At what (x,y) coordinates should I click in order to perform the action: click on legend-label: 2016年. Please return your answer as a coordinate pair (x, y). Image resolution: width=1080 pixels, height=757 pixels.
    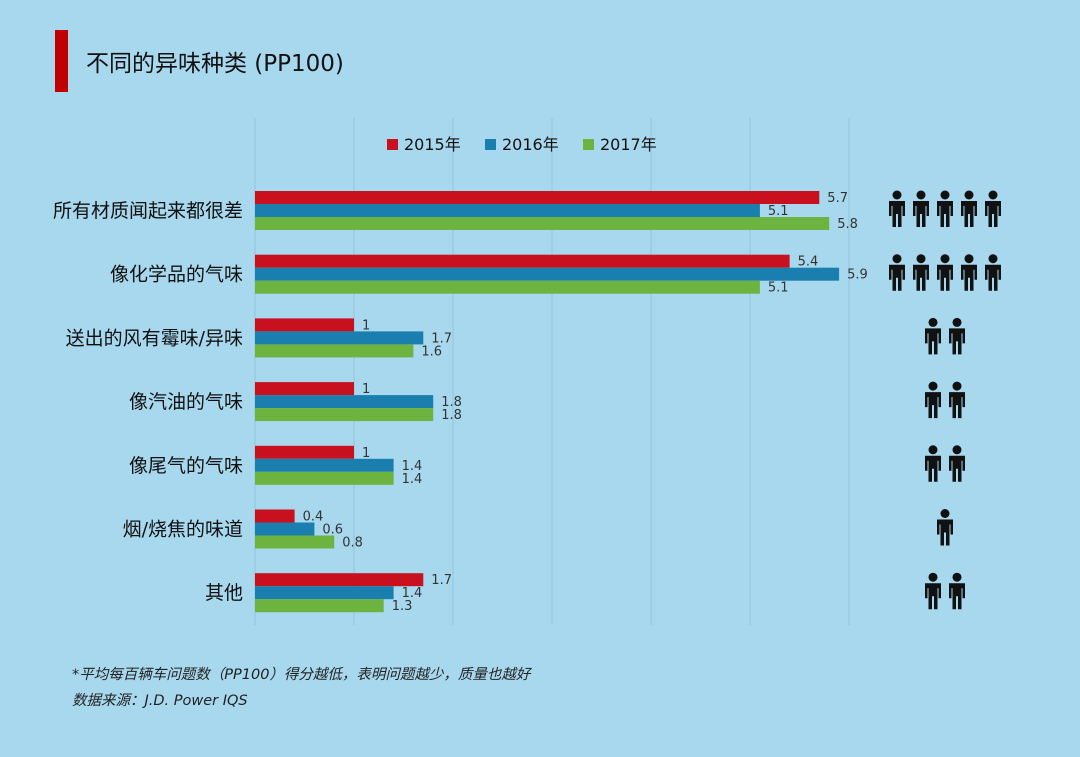
    Looking at the image, I should click on (530, 144).